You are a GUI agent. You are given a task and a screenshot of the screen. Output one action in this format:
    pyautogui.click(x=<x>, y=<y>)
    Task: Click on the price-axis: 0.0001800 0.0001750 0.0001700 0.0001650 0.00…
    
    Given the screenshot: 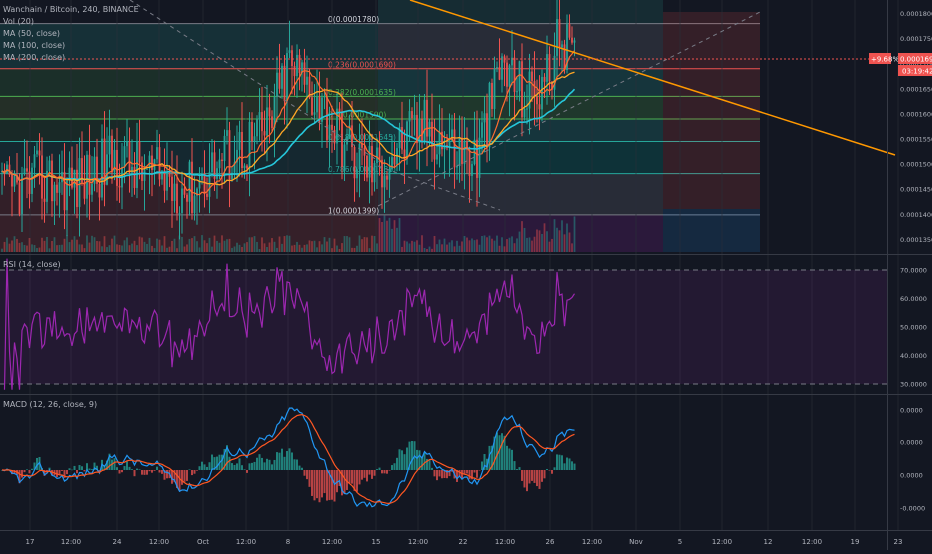 What is the action you would take?
    pyautogui.click(x=916, y=127)
    